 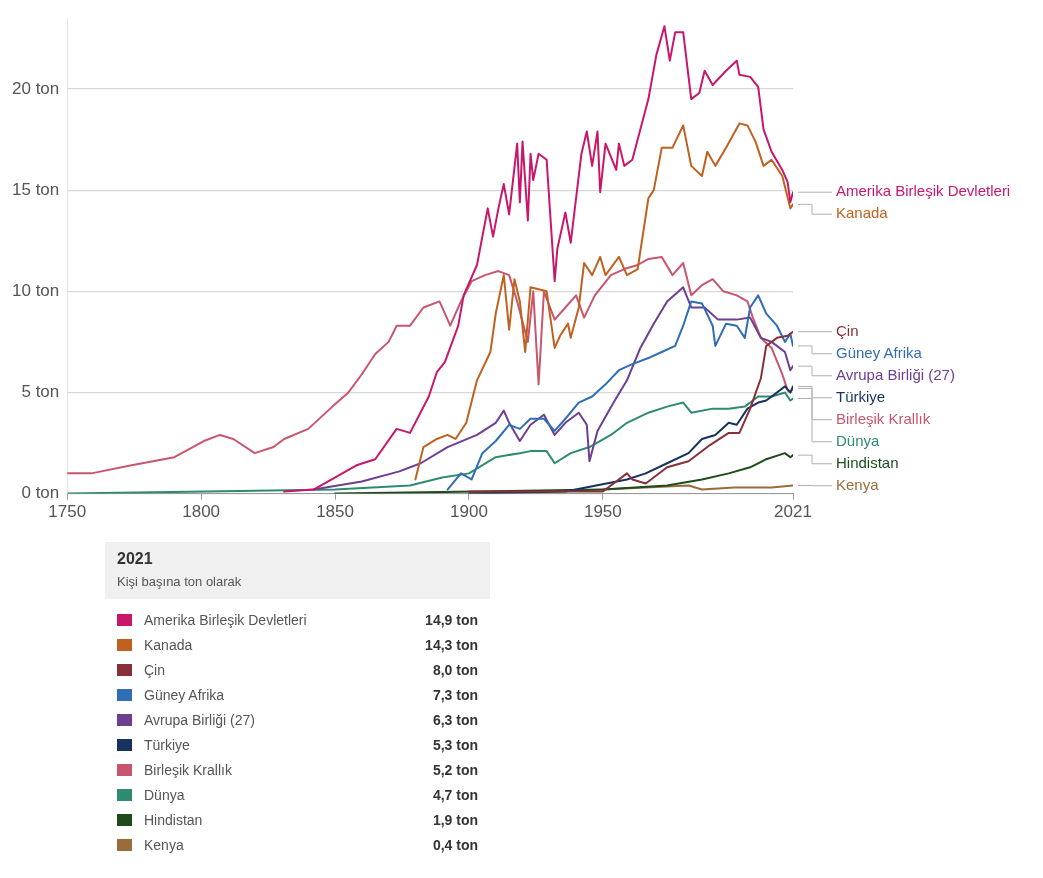 What do you see at coordinates (879, 352) in the screenshot?
I see `text: Güney Afrika` at bounding box center [879, 352].